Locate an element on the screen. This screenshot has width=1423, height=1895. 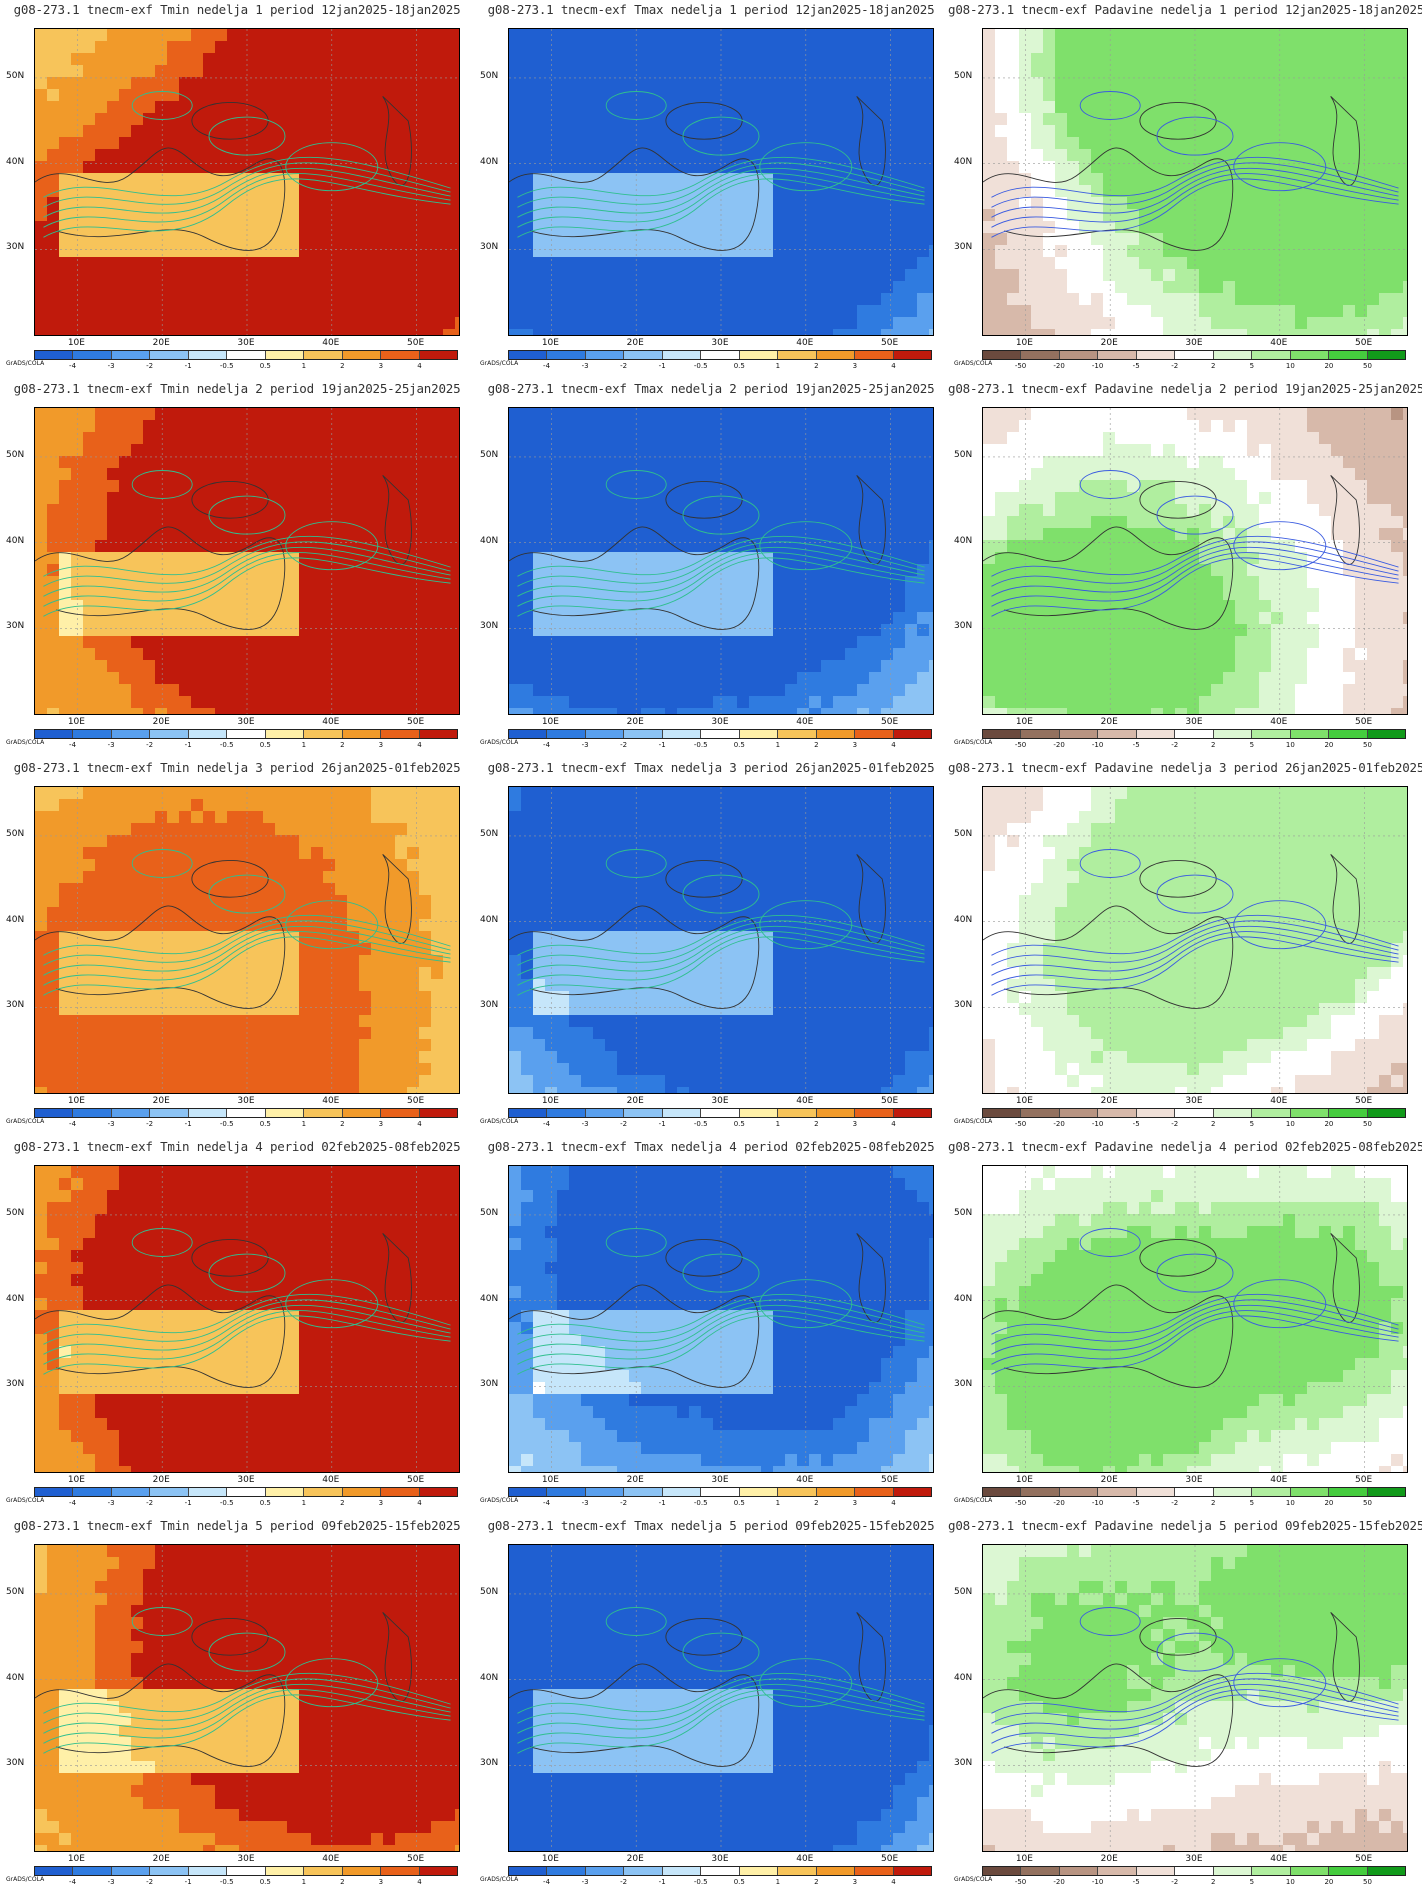
legend-tick-label: -0.5 is located at coordinates (700, 1882).